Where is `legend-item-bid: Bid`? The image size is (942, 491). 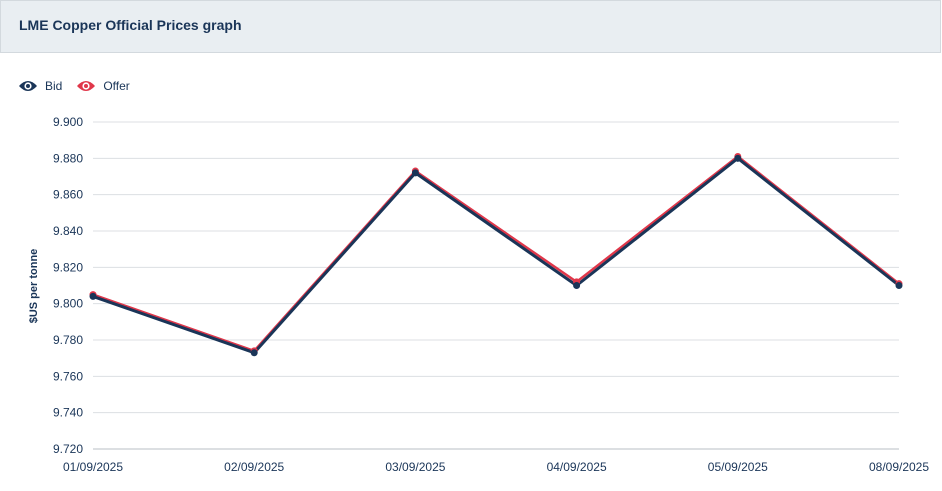
legend-item-bid: Bid is located at coordinates (40, 86).